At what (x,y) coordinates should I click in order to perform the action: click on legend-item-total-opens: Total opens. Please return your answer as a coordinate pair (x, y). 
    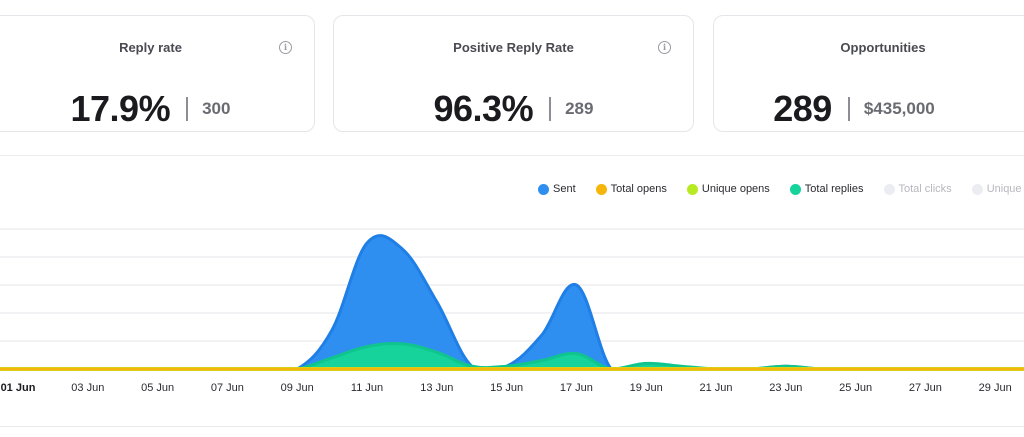
    Looking at the image, I should click on (631, 189).